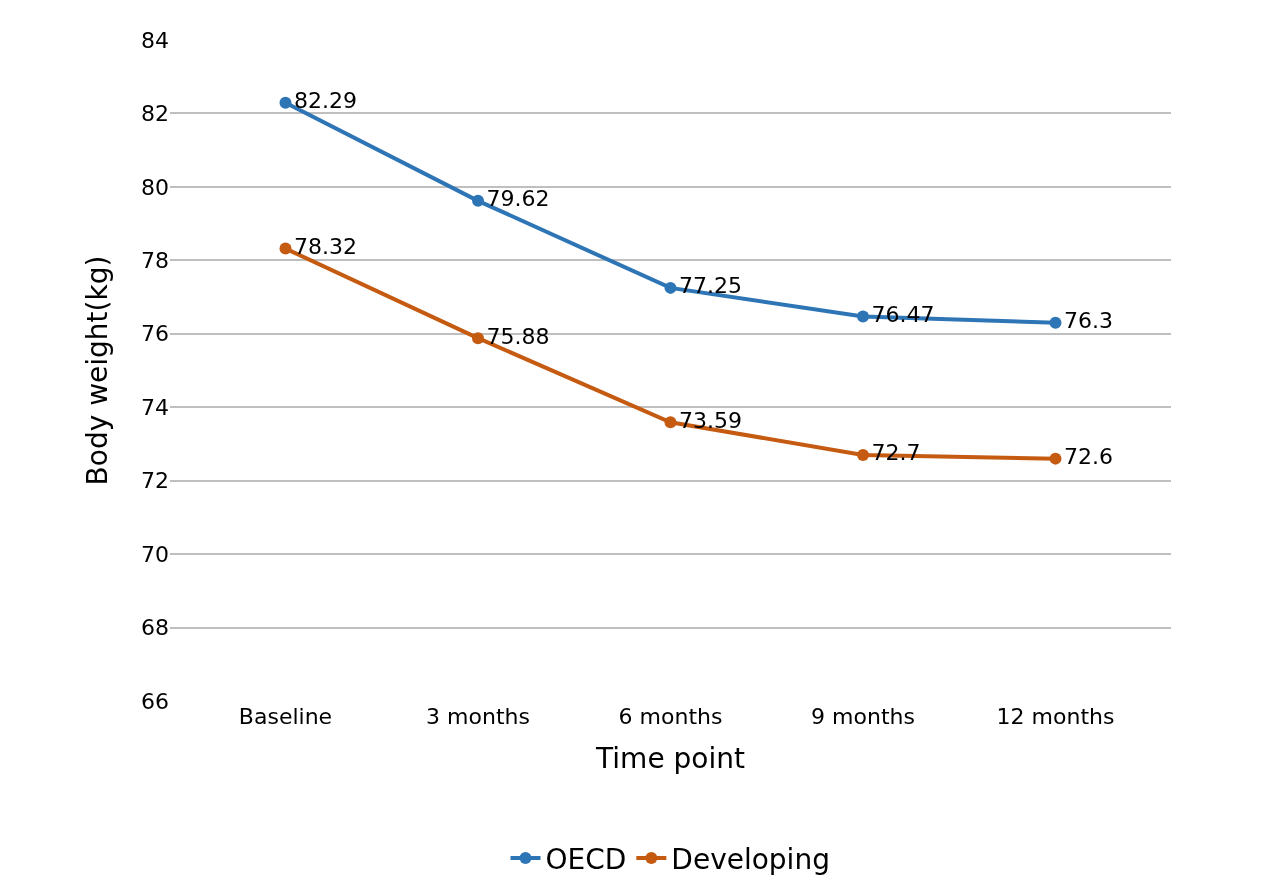 The image size is (1271, 895). Describe the element at coordinates (670, 716) in the screenshot. I see `x-tick-label: 6 months` at that location.